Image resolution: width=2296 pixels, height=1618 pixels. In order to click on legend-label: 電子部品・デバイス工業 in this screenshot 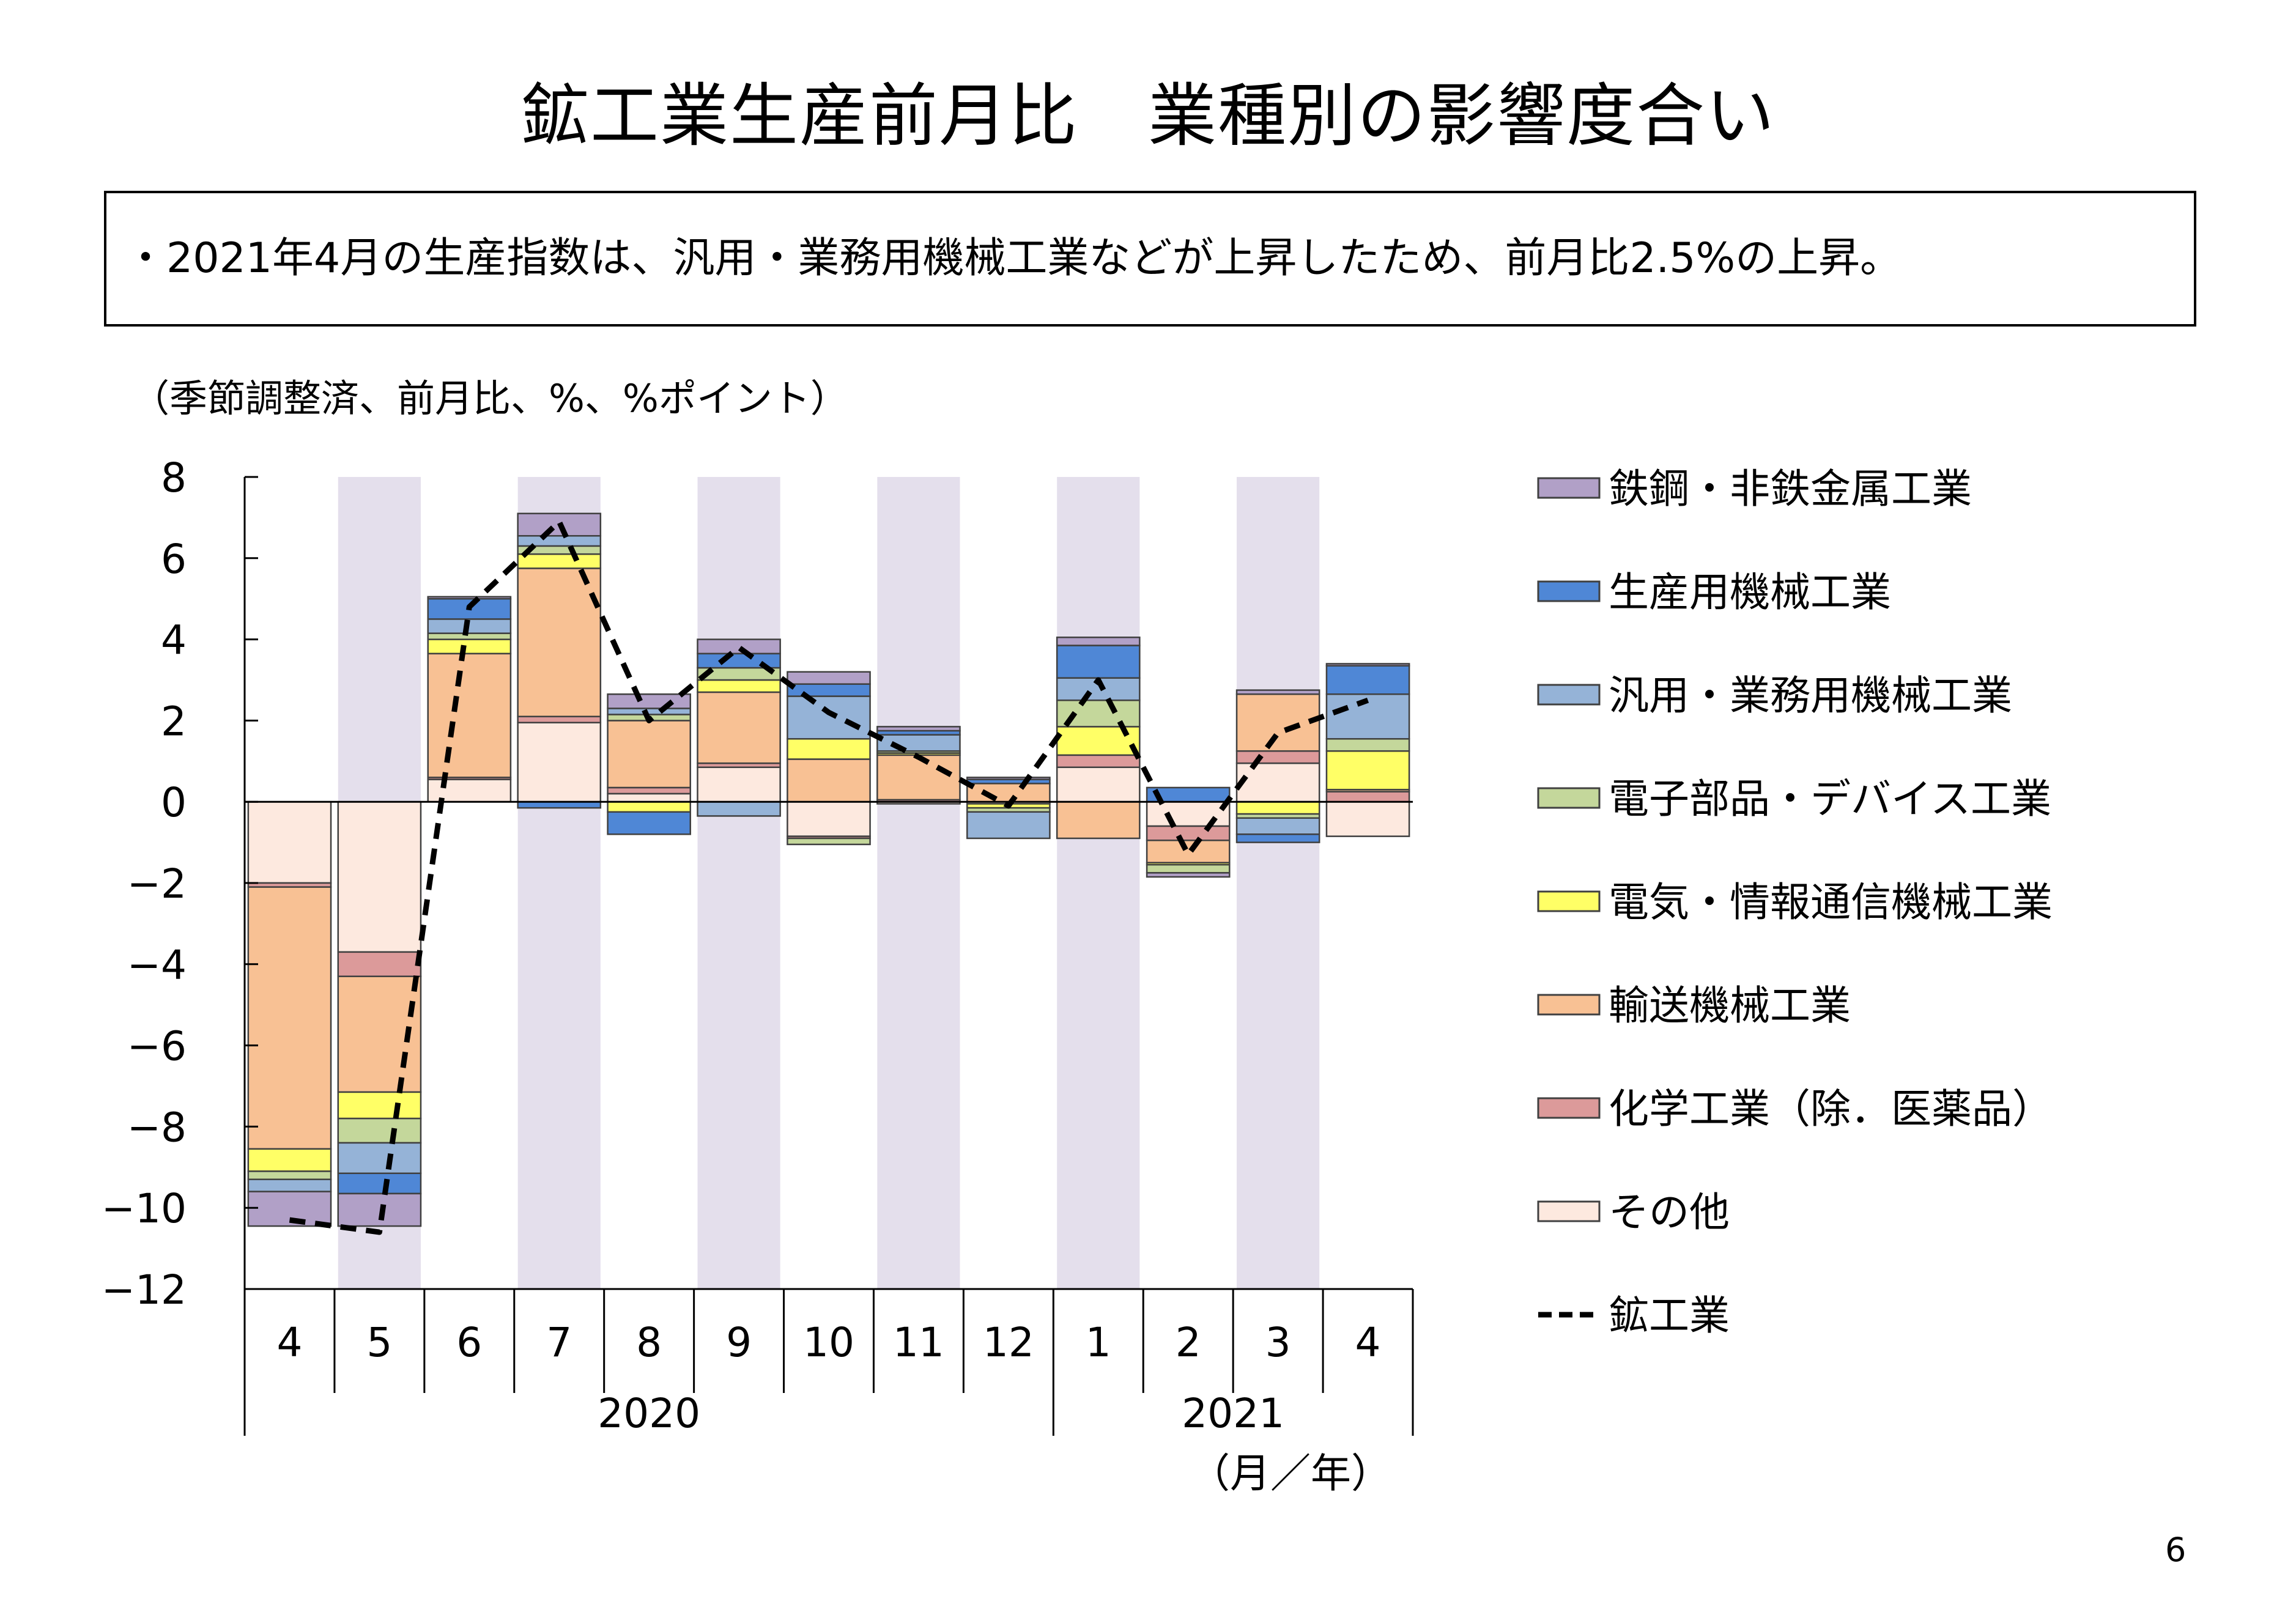, I will do `click(1830, 799)`.